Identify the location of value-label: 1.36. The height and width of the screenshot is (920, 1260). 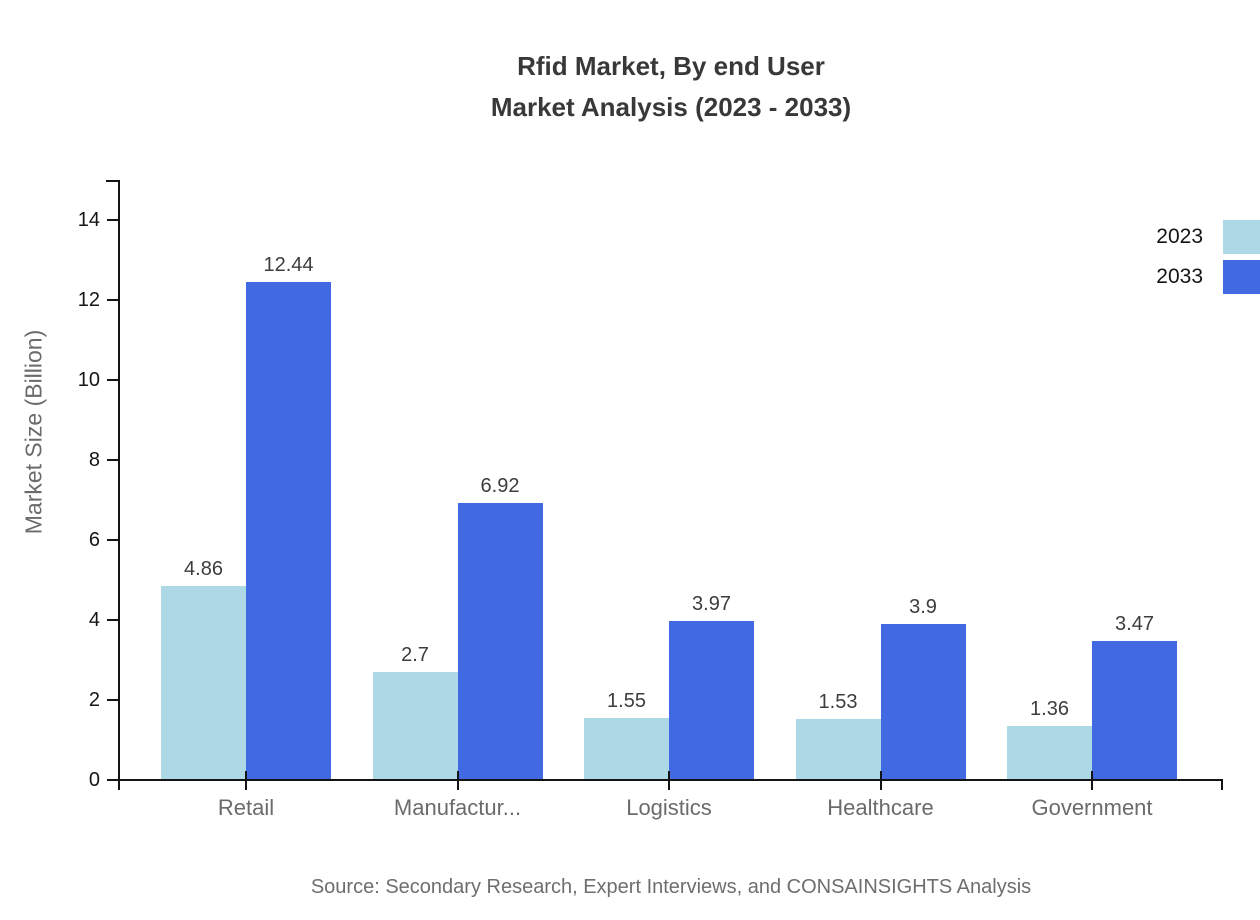
(1049, 708).